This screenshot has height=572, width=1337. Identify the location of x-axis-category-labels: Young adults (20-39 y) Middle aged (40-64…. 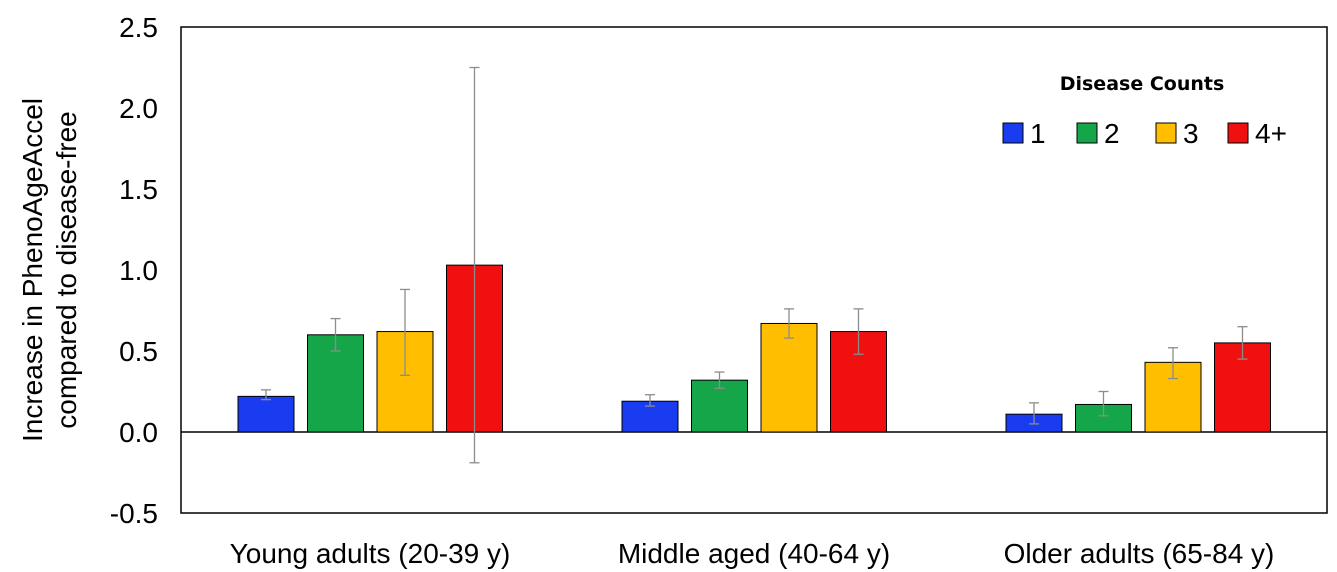
(752, 553).